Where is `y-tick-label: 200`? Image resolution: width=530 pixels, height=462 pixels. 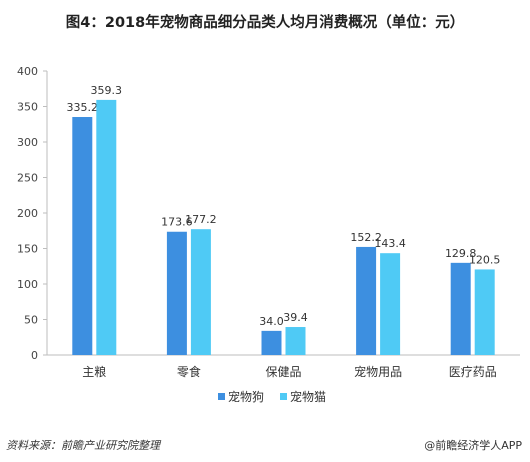
y-tick-label: 200 is located at coordinates (27, 213).